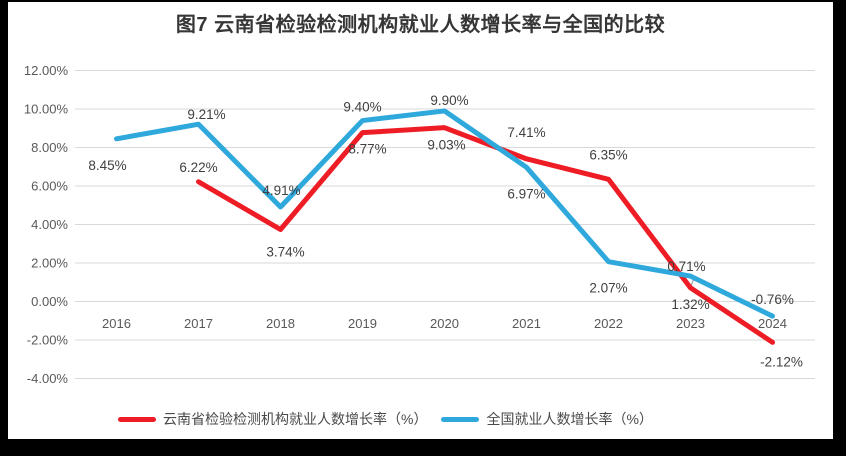 This screenshot has width=846, height=456. Describe the element at coordinates (116, 323) in the screenshot. I see `x-tick-label: 2016` at that location.